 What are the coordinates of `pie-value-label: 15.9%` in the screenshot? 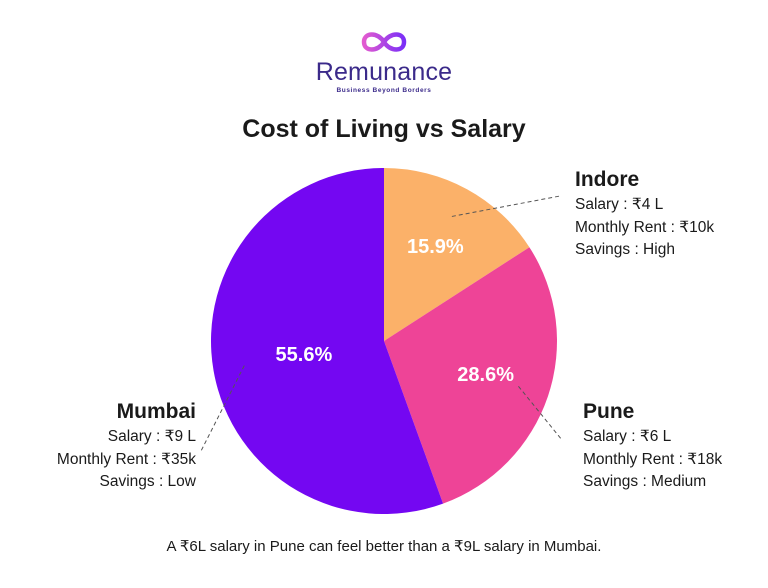 It's located at (435, 247).